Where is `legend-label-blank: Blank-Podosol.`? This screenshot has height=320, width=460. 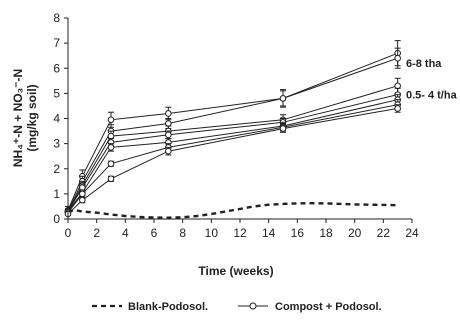
legend-label-blank: Blank-Podosol. is located at coordinates (168, 307).